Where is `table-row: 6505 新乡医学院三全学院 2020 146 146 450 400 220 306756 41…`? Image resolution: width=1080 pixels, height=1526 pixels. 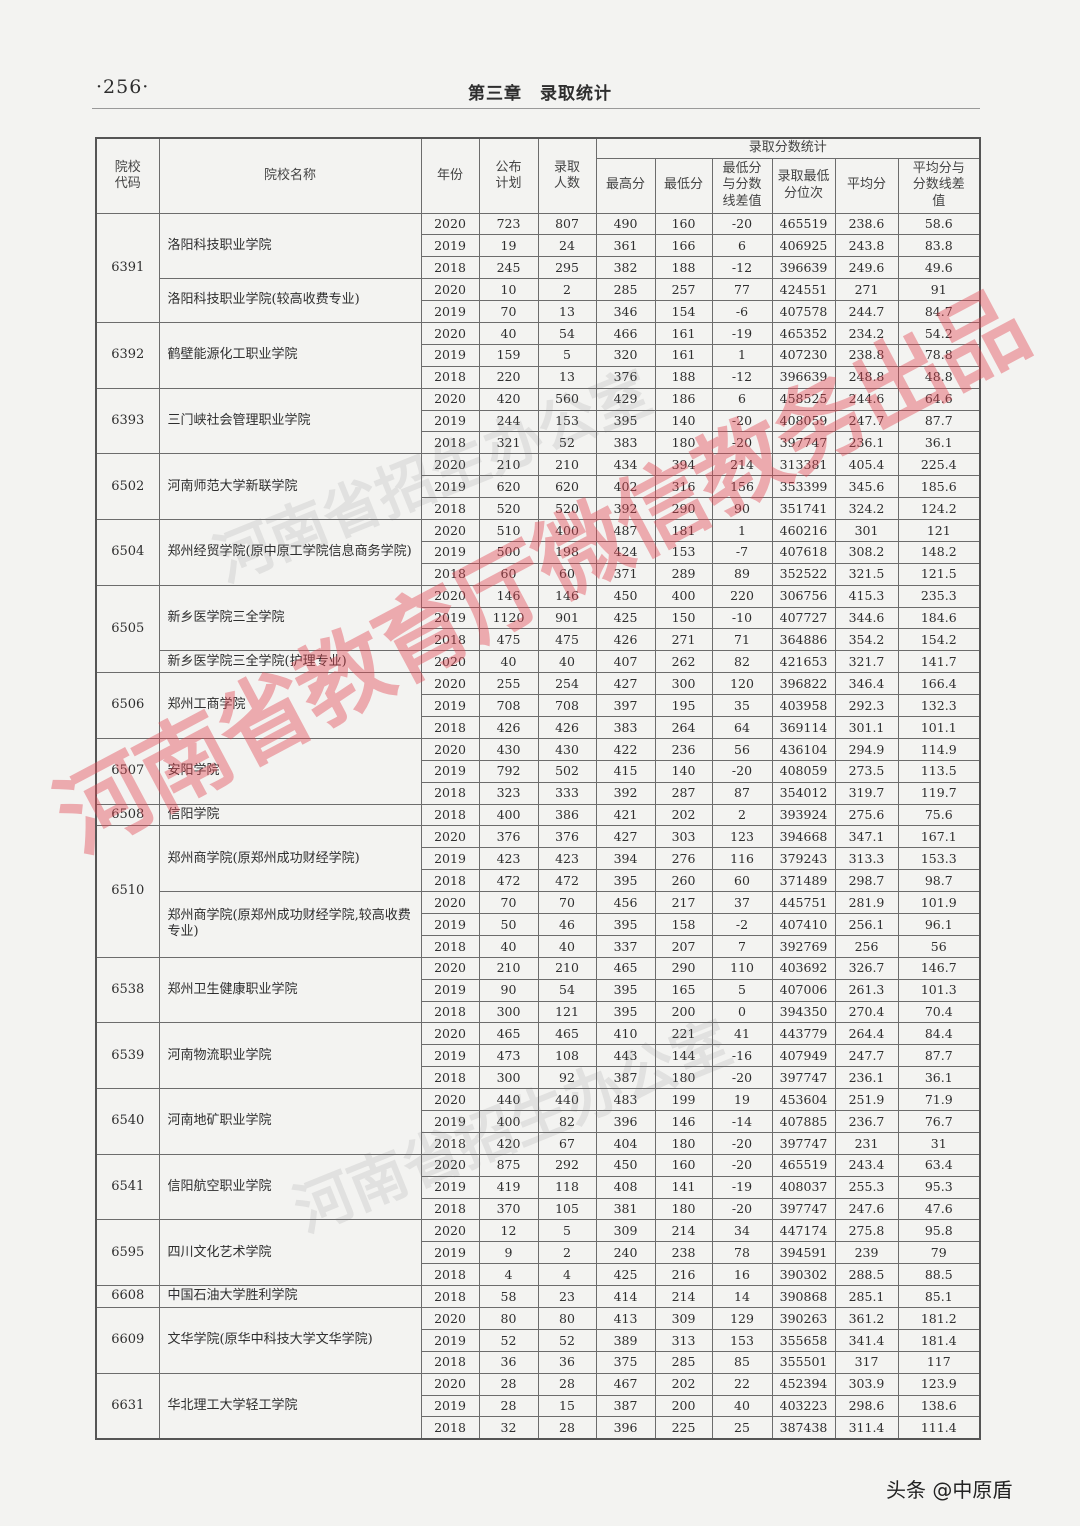
table-row: 6505 新乡医学院三全学院 2020 146 146 450 400 220 306756 41… is located at coordinates (538, 629).